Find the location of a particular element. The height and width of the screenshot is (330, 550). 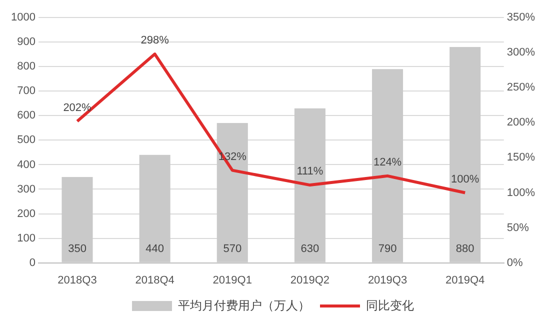

y-tick-label: 700 is located at coordinates (26, 91).